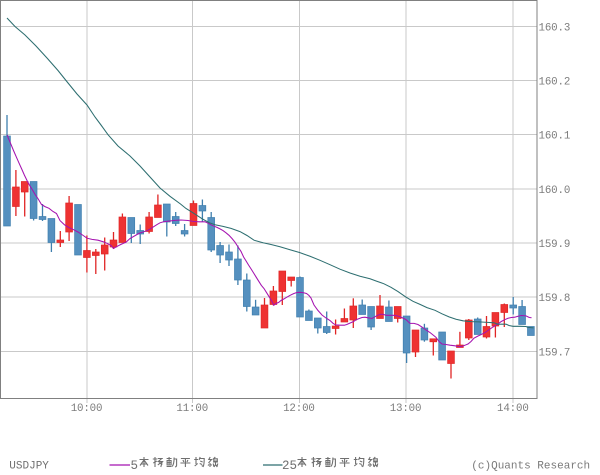 The width and height of the screenshot is (600, 475). What do you see at coordinates (192, 409) in the screenshot?
I see `svg-text: 11:00` at bounding box center [192, 409].